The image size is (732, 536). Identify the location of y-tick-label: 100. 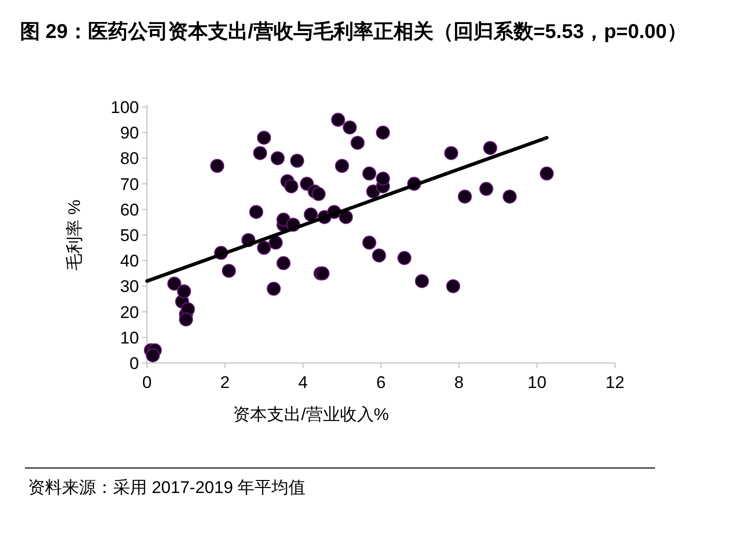
(124, 107).